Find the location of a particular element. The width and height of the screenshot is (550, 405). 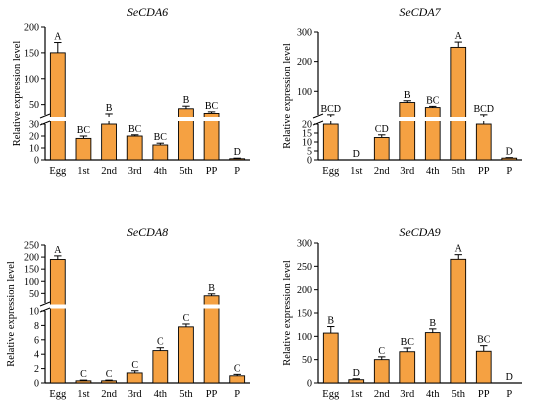

significance-label: CD is located at coordinates (382, 129).